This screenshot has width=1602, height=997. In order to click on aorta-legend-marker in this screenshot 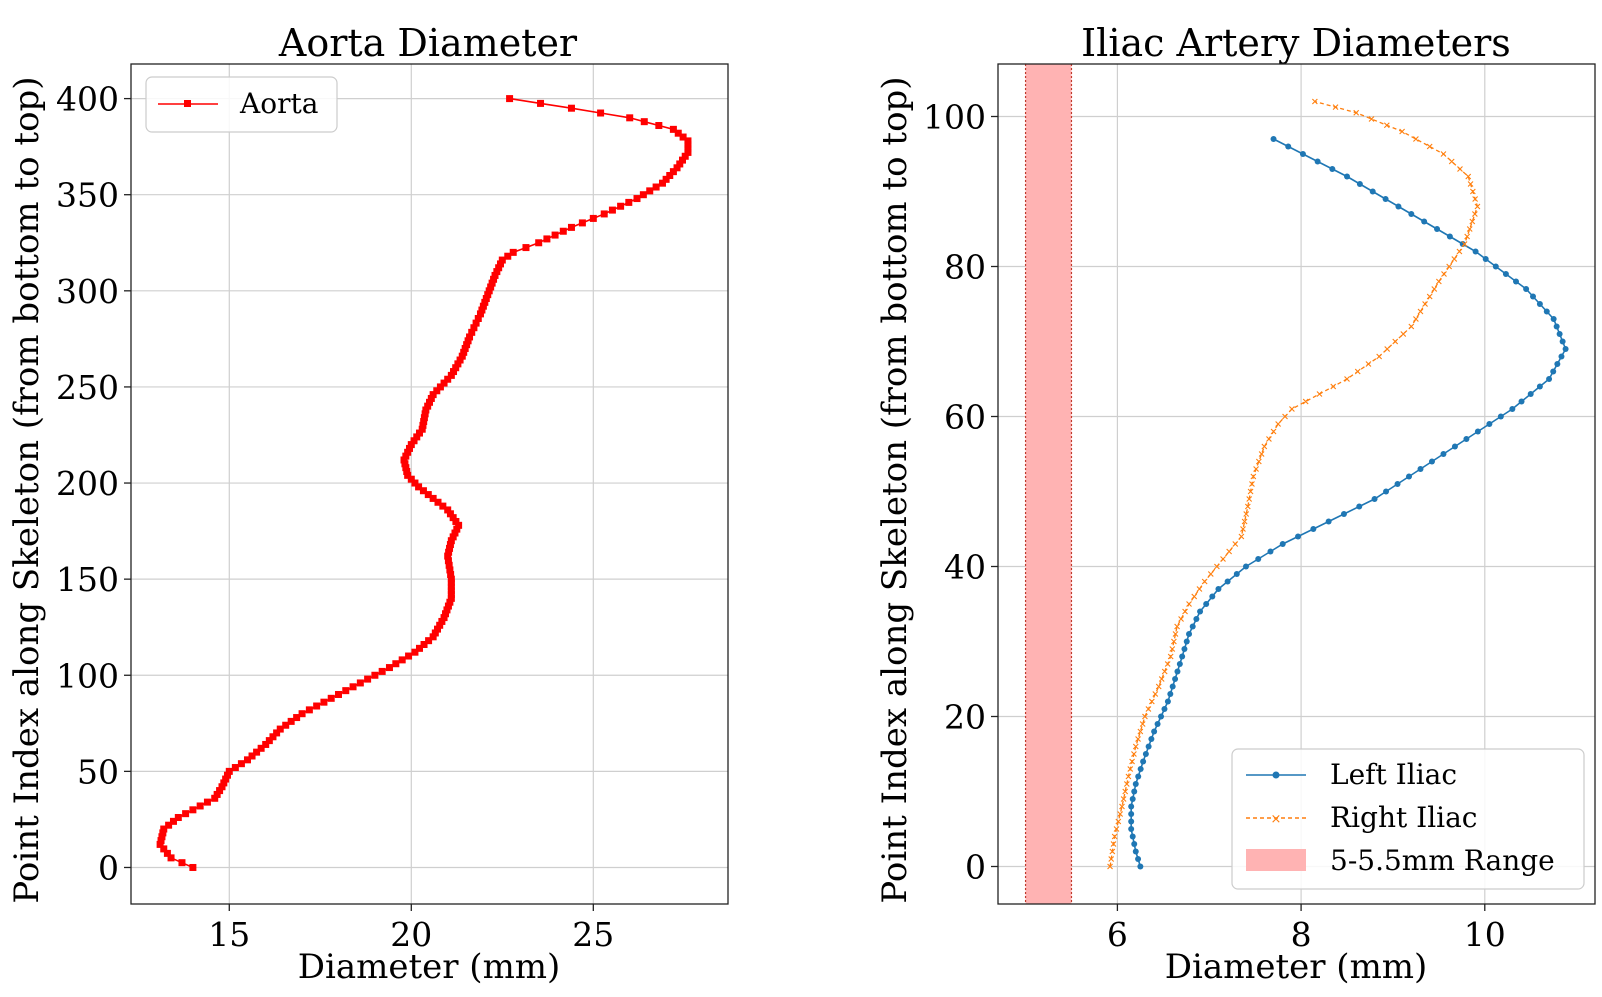, I will do `click(187, 103)`.